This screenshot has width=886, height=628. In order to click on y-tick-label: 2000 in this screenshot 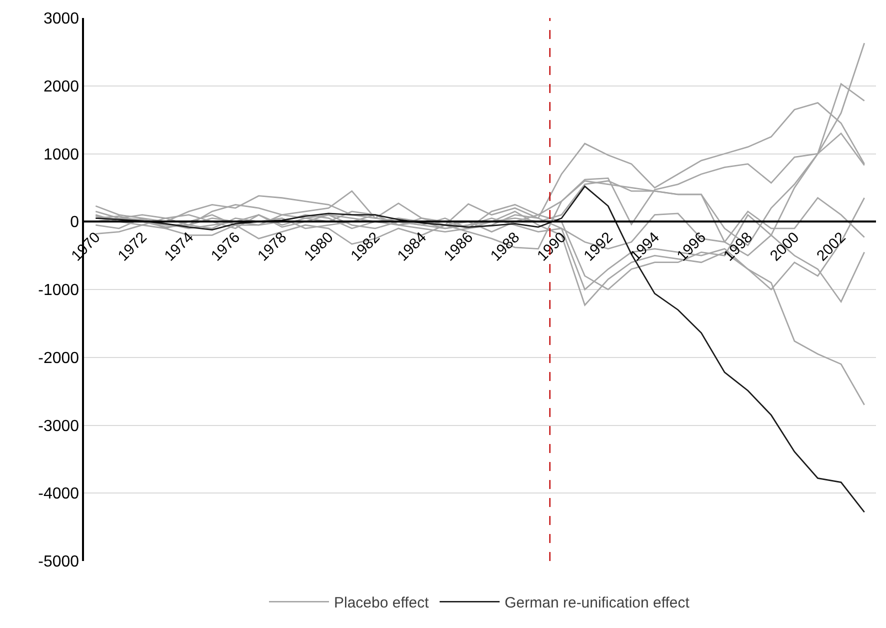, I will do `click(61, 87)`.